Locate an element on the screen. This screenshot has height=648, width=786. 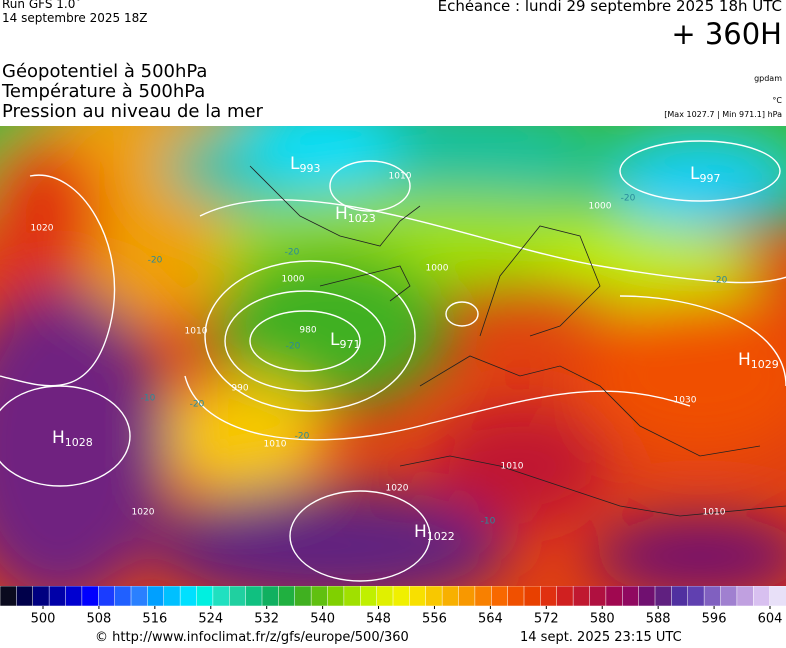
center-value: 1023 is located at coordinates (362, 218).